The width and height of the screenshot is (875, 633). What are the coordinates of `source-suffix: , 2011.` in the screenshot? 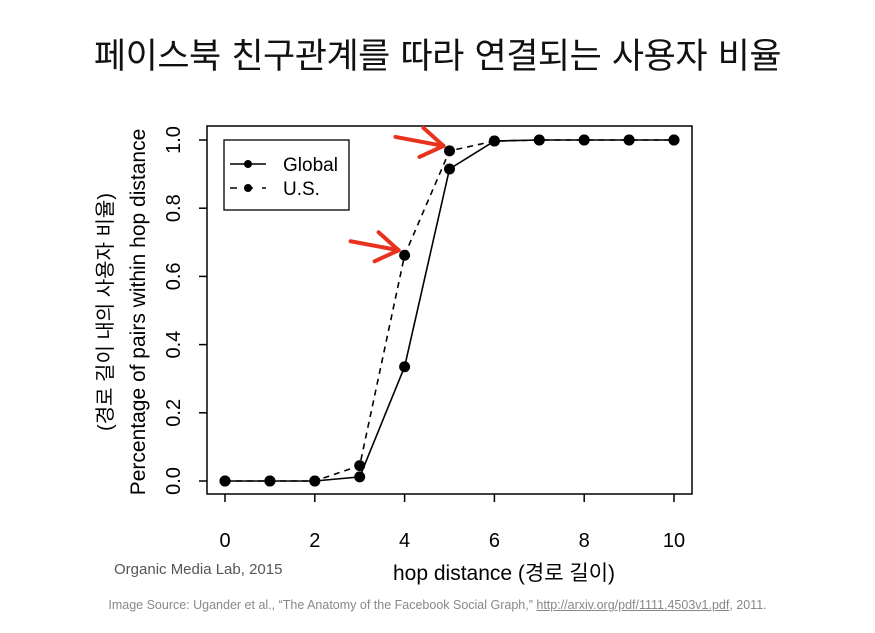 It's located at (748, 605).